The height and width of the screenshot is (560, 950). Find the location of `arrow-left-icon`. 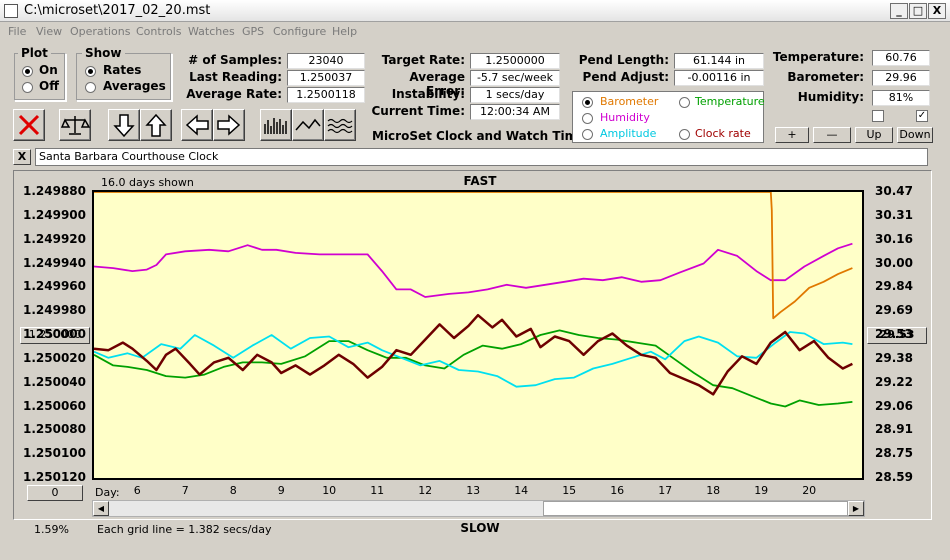

arrow-left-icon is located at coordinates (197, 125).